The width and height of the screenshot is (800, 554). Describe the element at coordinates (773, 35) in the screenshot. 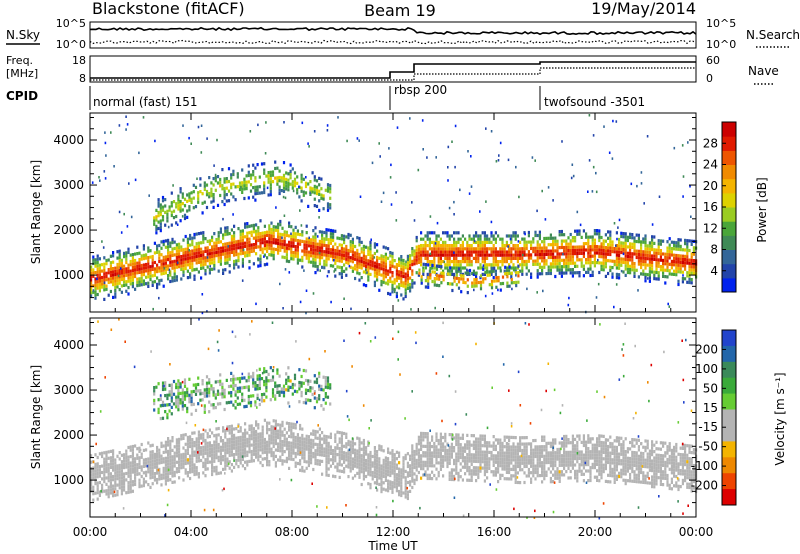

I see `nsearch-label: N.Search` at that location.